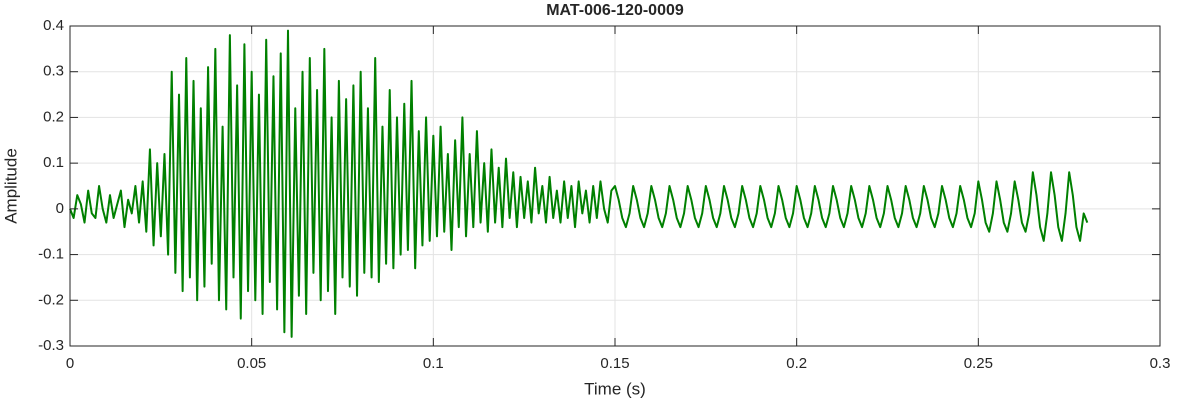  Describe the element at coordinates (614, 363) in the screenshot. I see `x-tick-label: 0.15` at that location.